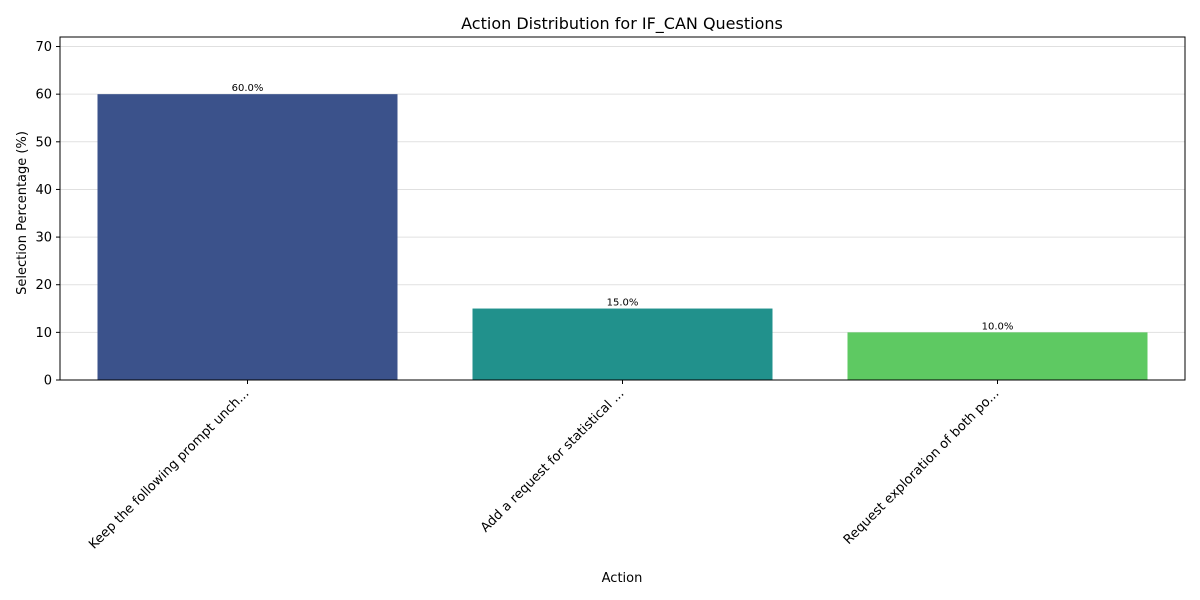 The height and width of the screenshot is (600, 1200). What do you see at coordinates (43, 142) in the screenshot?
I see `y-tick-label: 50` at bounding box center [43, 142].